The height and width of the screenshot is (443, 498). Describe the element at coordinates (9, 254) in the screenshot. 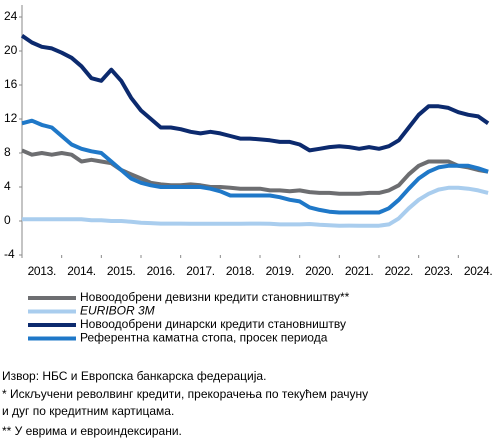

I see `y-tick-label: -4` at that location.